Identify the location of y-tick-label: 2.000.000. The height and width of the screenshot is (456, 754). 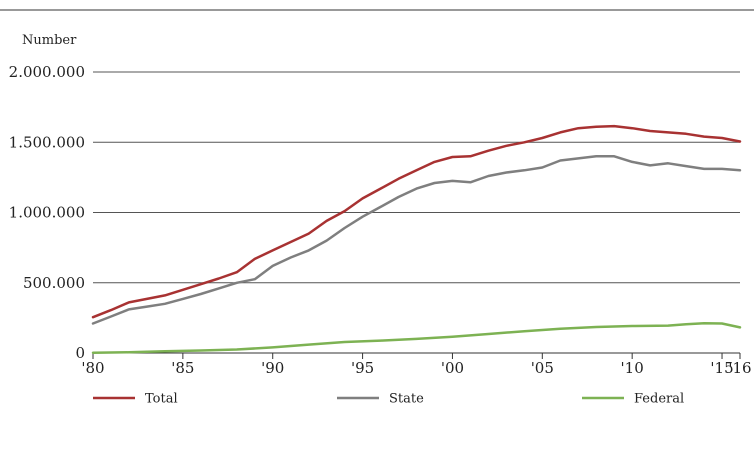
(47, 72).